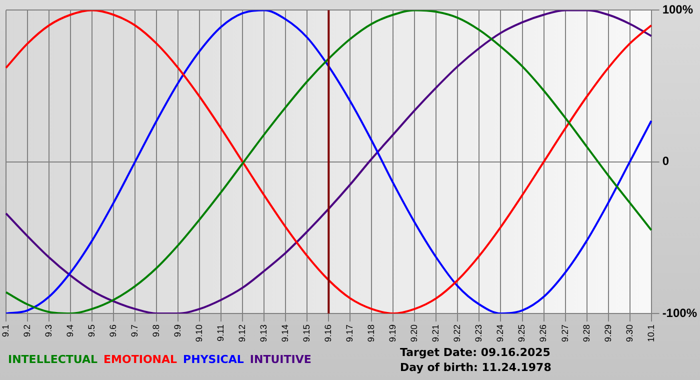 The width and height of the screenshot is (700, 380). Describe the element at coordinates (53, 359) in the screenshot. I see `text: INTELLECTUAL` at that location.